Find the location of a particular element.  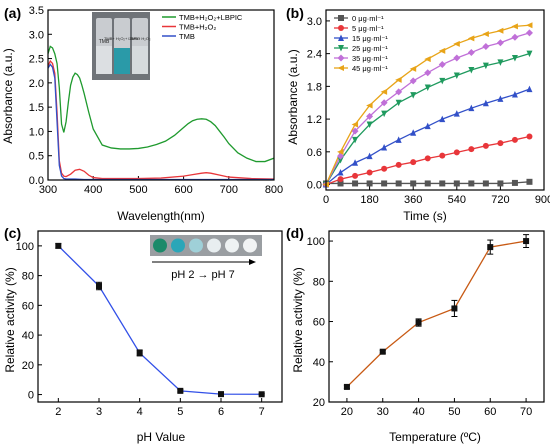

panel-c-xtick-label: 5 is located at coordinates (180, 412).